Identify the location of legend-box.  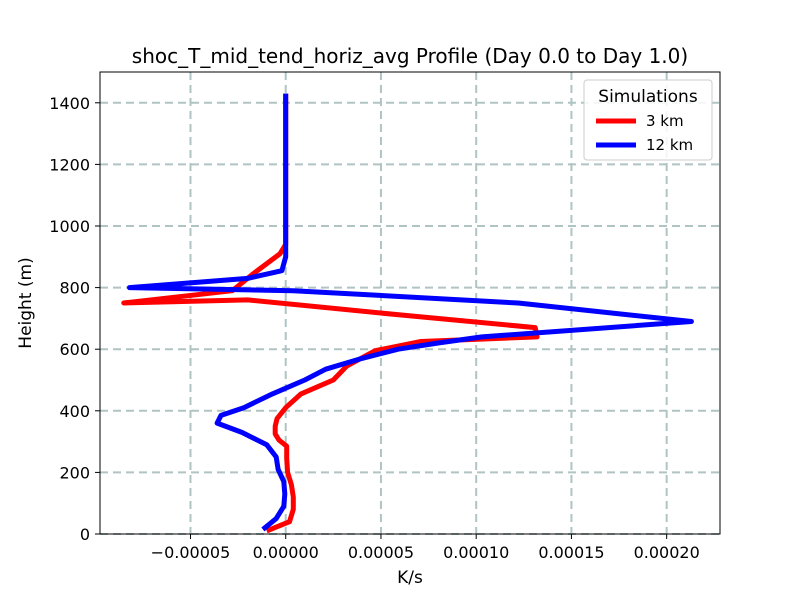
(648, 120).